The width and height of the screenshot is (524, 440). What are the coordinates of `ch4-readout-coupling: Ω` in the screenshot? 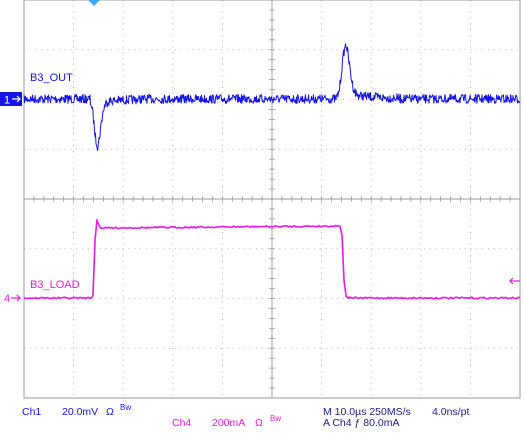 It's located at (259, 423).